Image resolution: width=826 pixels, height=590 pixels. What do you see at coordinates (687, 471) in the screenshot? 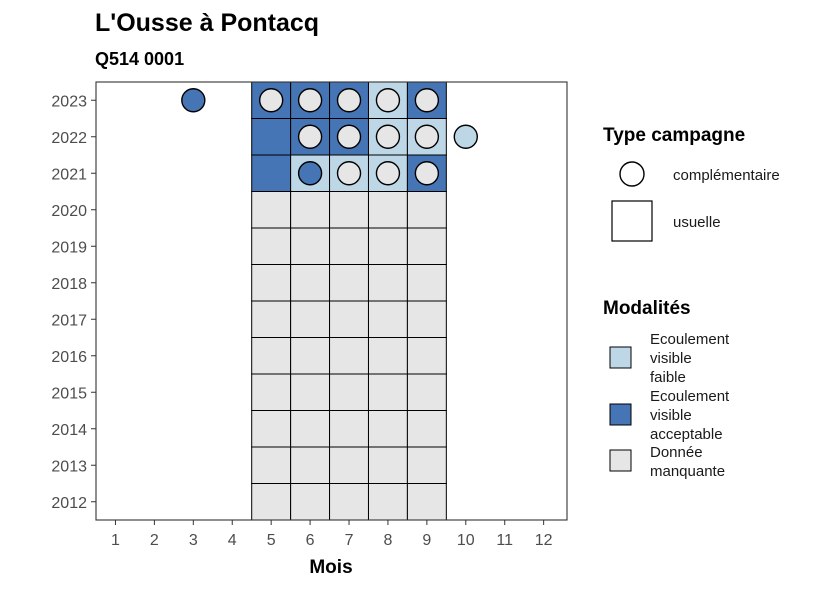
I see `legend-manquante-line2: manquante` at bounding box center [687, 471].